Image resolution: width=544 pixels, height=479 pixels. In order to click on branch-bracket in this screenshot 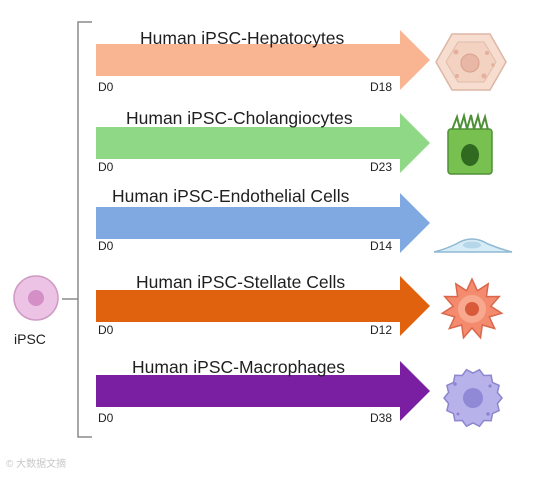, I will do `click(77, 229)`.